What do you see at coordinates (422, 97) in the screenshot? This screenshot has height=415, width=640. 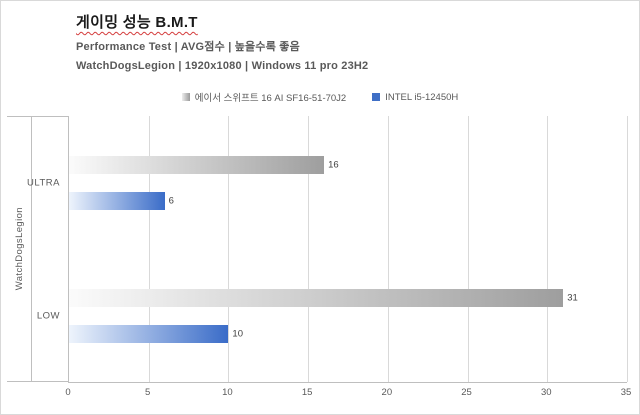 I see `legend-label-intel: INTEL i5-12450H` at bounding box center [422, 97].